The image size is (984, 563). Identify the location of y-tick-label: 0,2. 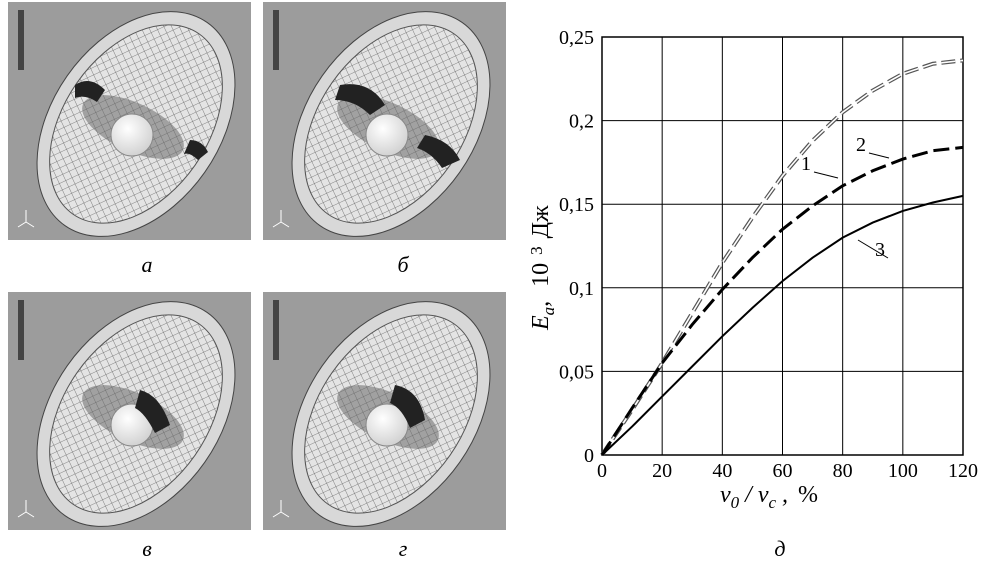
(581, 122).